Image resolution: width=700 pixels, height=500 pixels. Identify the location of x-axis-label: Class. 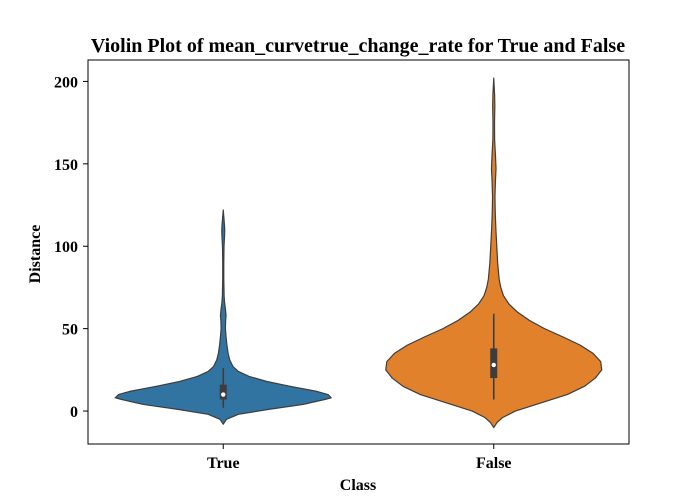
(358, 485).